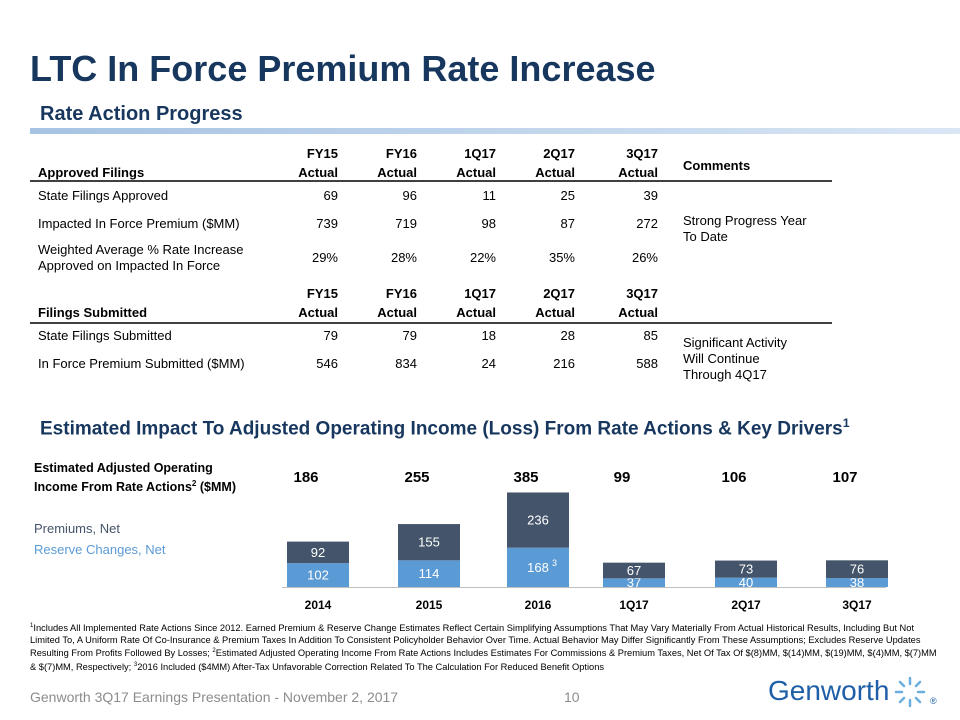  Describe the element at coordinates (567, 223) in the screenshot. I see `cell: 87` at that location.